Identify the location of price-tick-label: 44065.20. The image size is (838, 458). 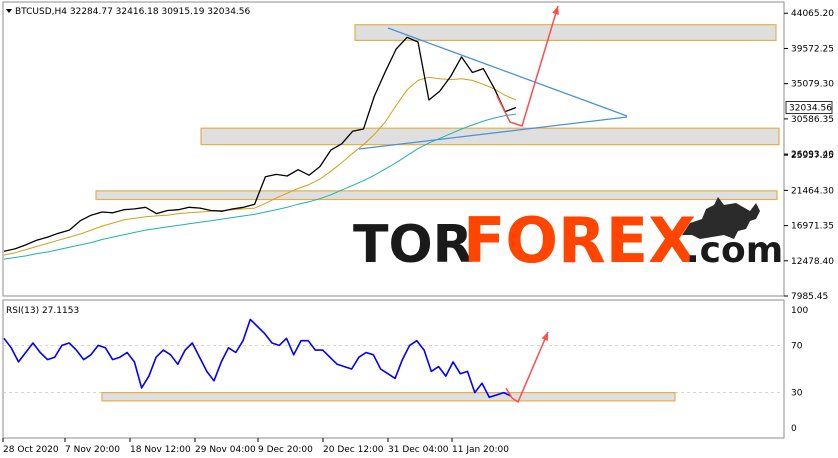
(812, 14).